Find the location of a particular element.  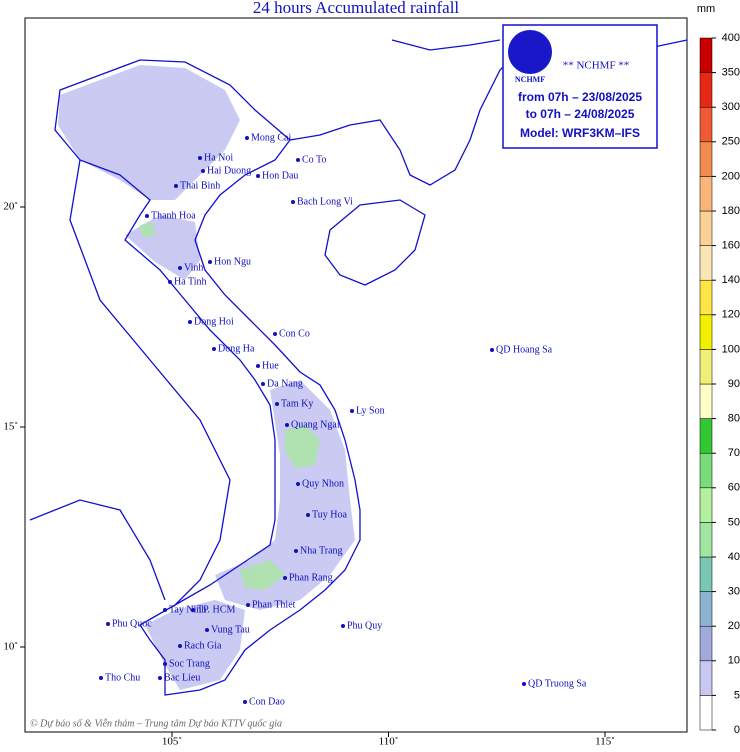

legend-label: 30 is located at coordinates (734, 592).